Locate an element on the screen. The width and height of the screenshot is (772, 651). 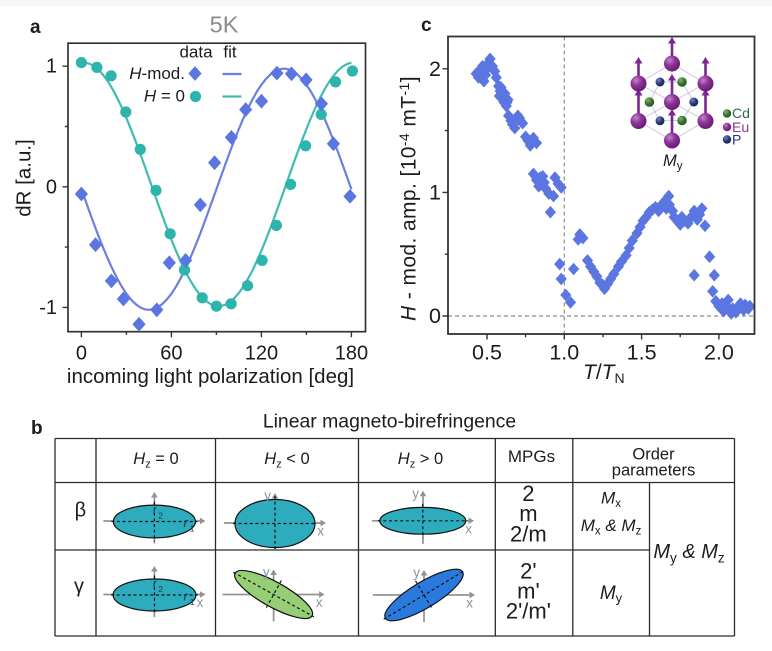
svg-text: My & Mz is located at coordinates (689, 553).